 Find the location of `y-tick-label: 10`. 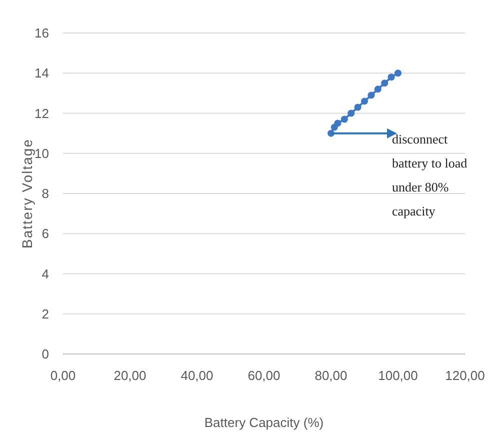

y-tick-label: 10 is located at coordinates (41, 153).